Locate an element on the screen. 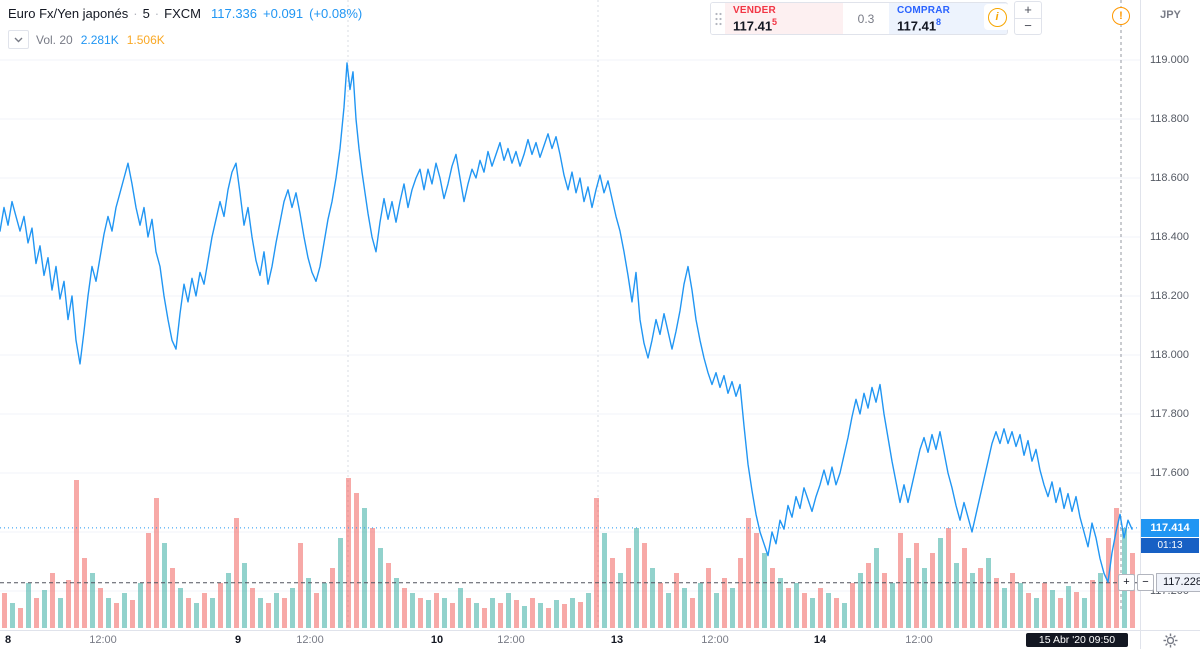 This screenshot has width=1200, height=649. drag-dots-icon is located at coordinates (718, 18).